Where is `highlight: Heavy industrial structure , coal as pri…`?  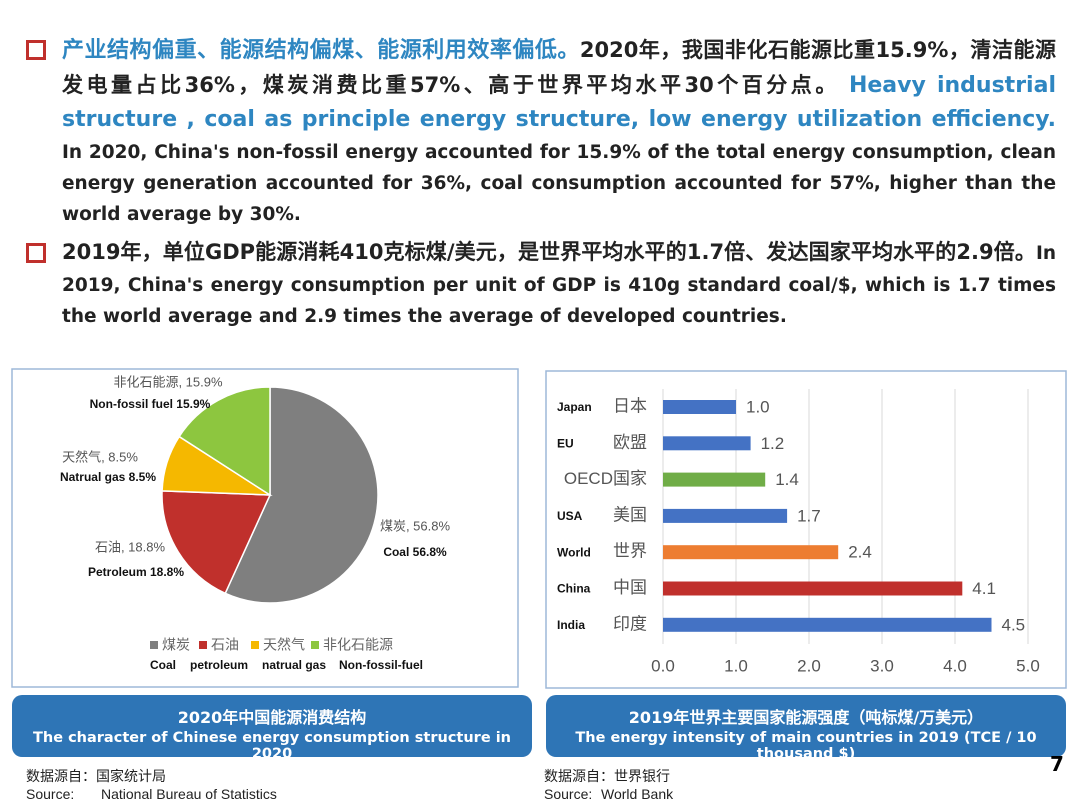 highlight: Heavy industrial structure , coal as pri… is located at coordinates (559, 102).